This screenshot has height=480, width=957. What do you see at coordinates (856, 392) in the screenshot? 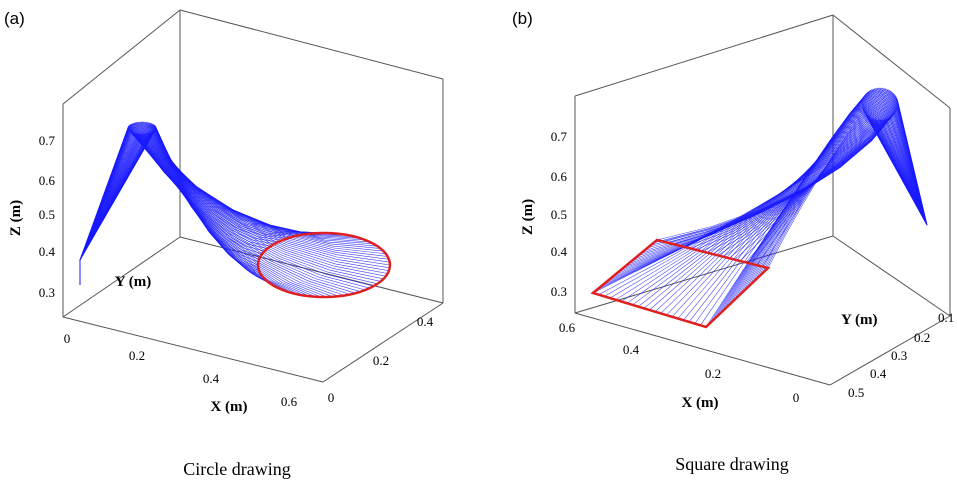
I see `y-tick-label: 0.5` at bounding box center [856, 392].